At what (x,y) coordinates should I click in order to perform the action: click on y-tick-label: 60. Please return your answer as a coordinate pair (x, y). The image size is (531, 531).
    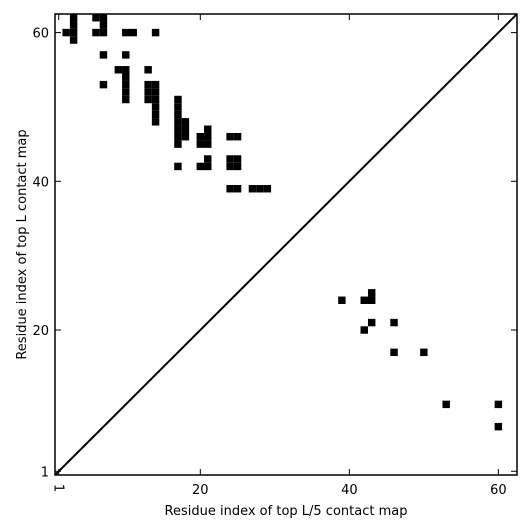
    Looking at the image, I should click on (40, 34).